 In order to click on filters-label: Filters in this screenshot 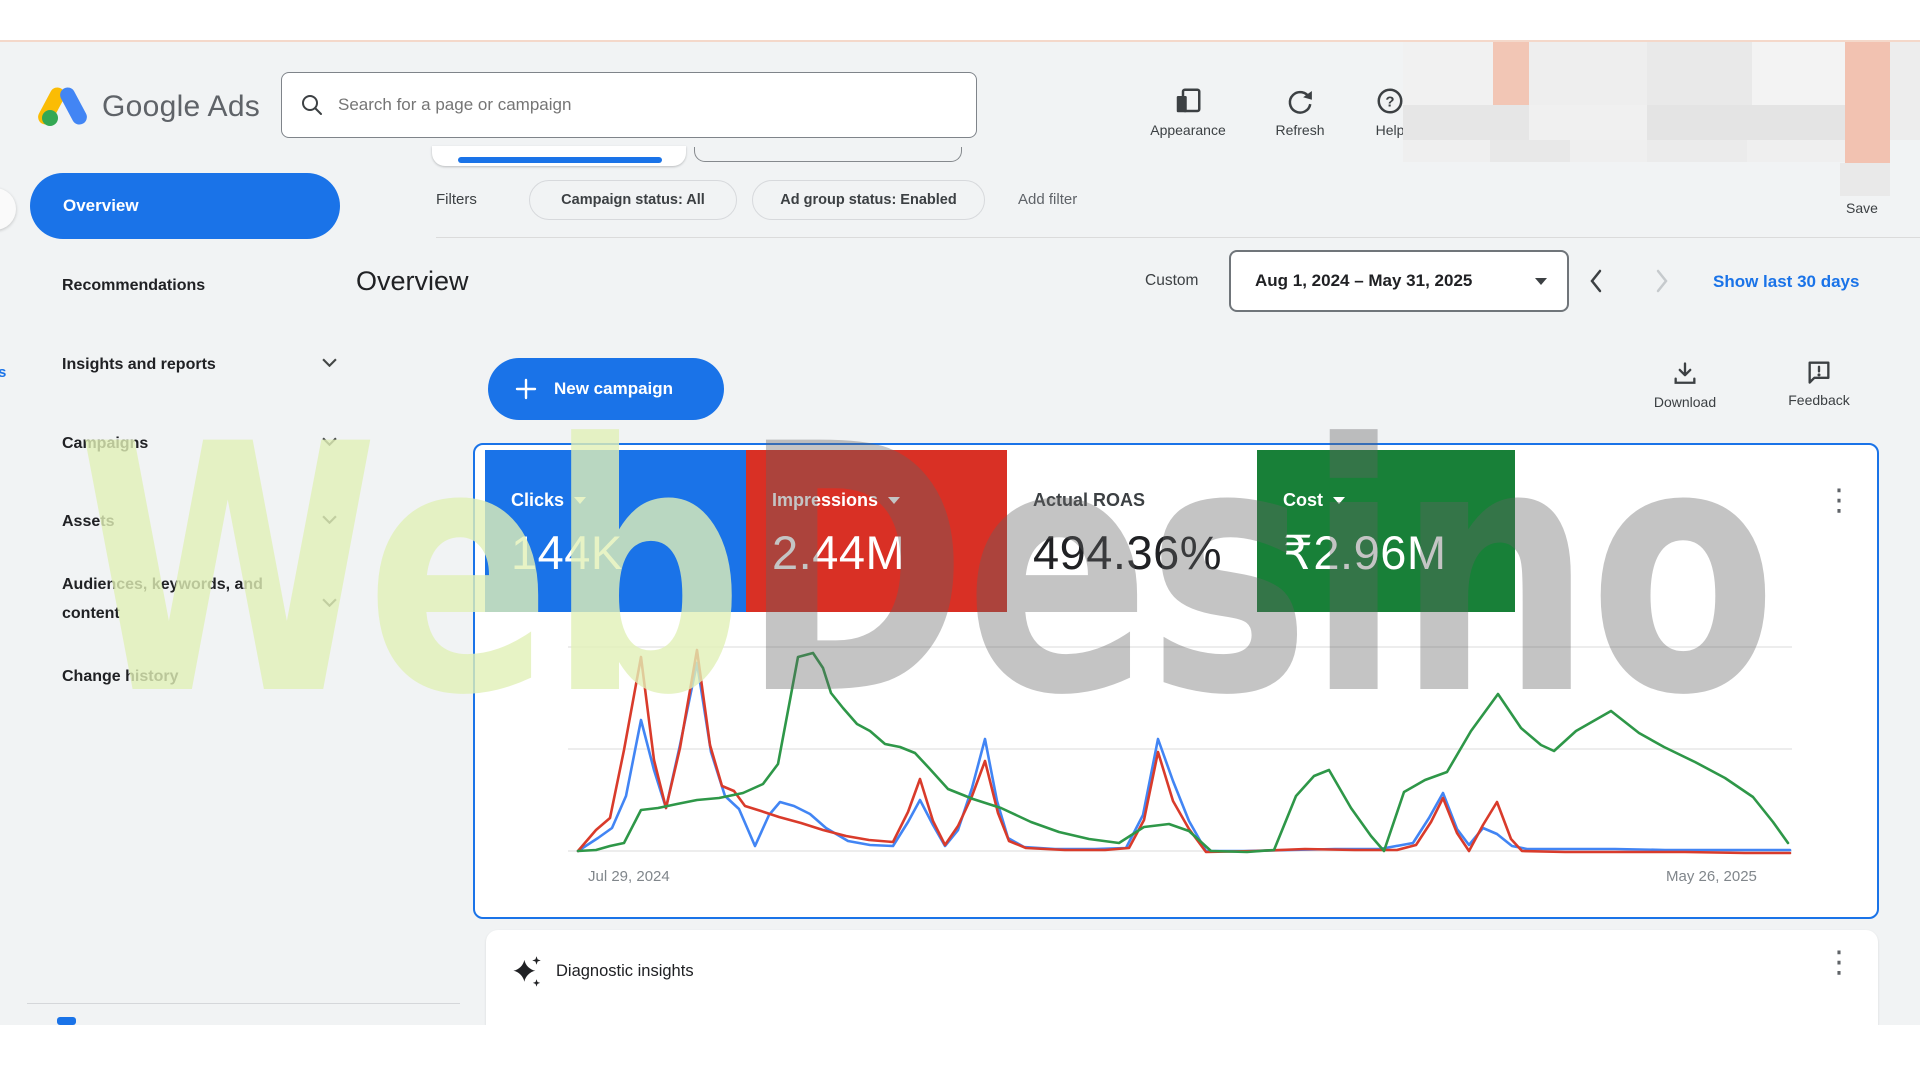, I will do `click(456, 199)`.